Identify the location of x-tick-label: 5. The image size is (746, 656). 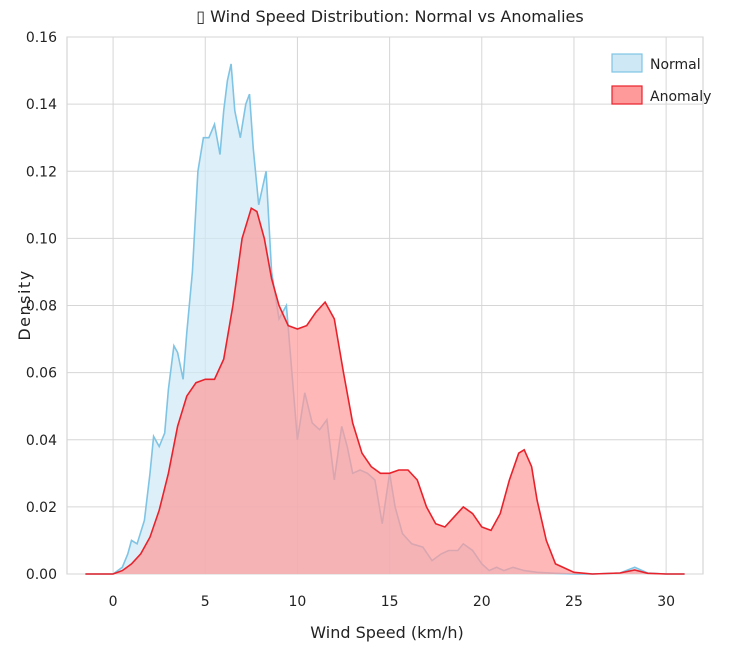
(205, 602).